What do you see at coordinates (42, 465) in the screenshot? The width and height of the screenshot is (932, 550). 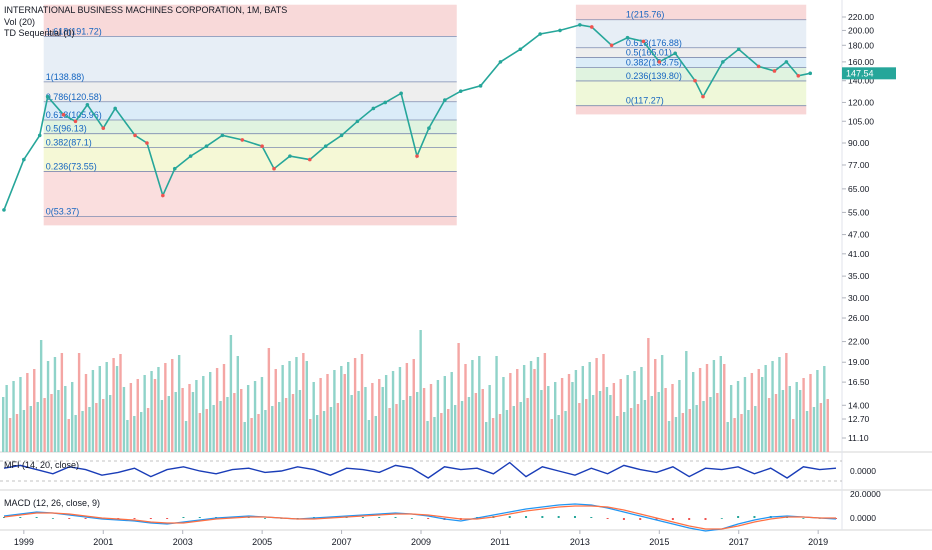 I see `mfi-panel-label: MFI (14, 20, close)` at bounding box center [42, 465].